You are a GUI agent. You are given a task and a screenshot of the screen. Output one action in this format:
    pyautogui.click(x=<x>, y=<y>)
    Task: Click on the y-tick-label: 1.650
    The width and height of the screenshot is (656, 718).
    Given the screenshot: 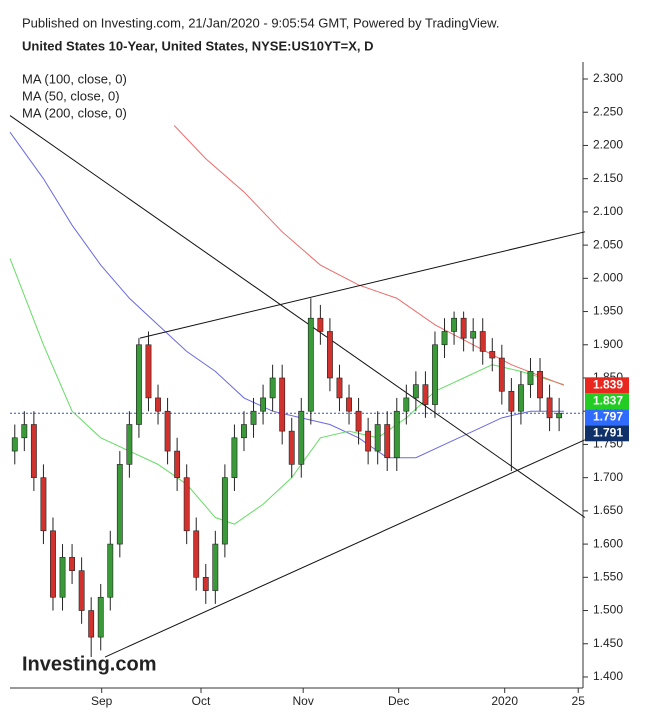 What is the action you would take?
    pyautogui.click(x=608, y=510)
    